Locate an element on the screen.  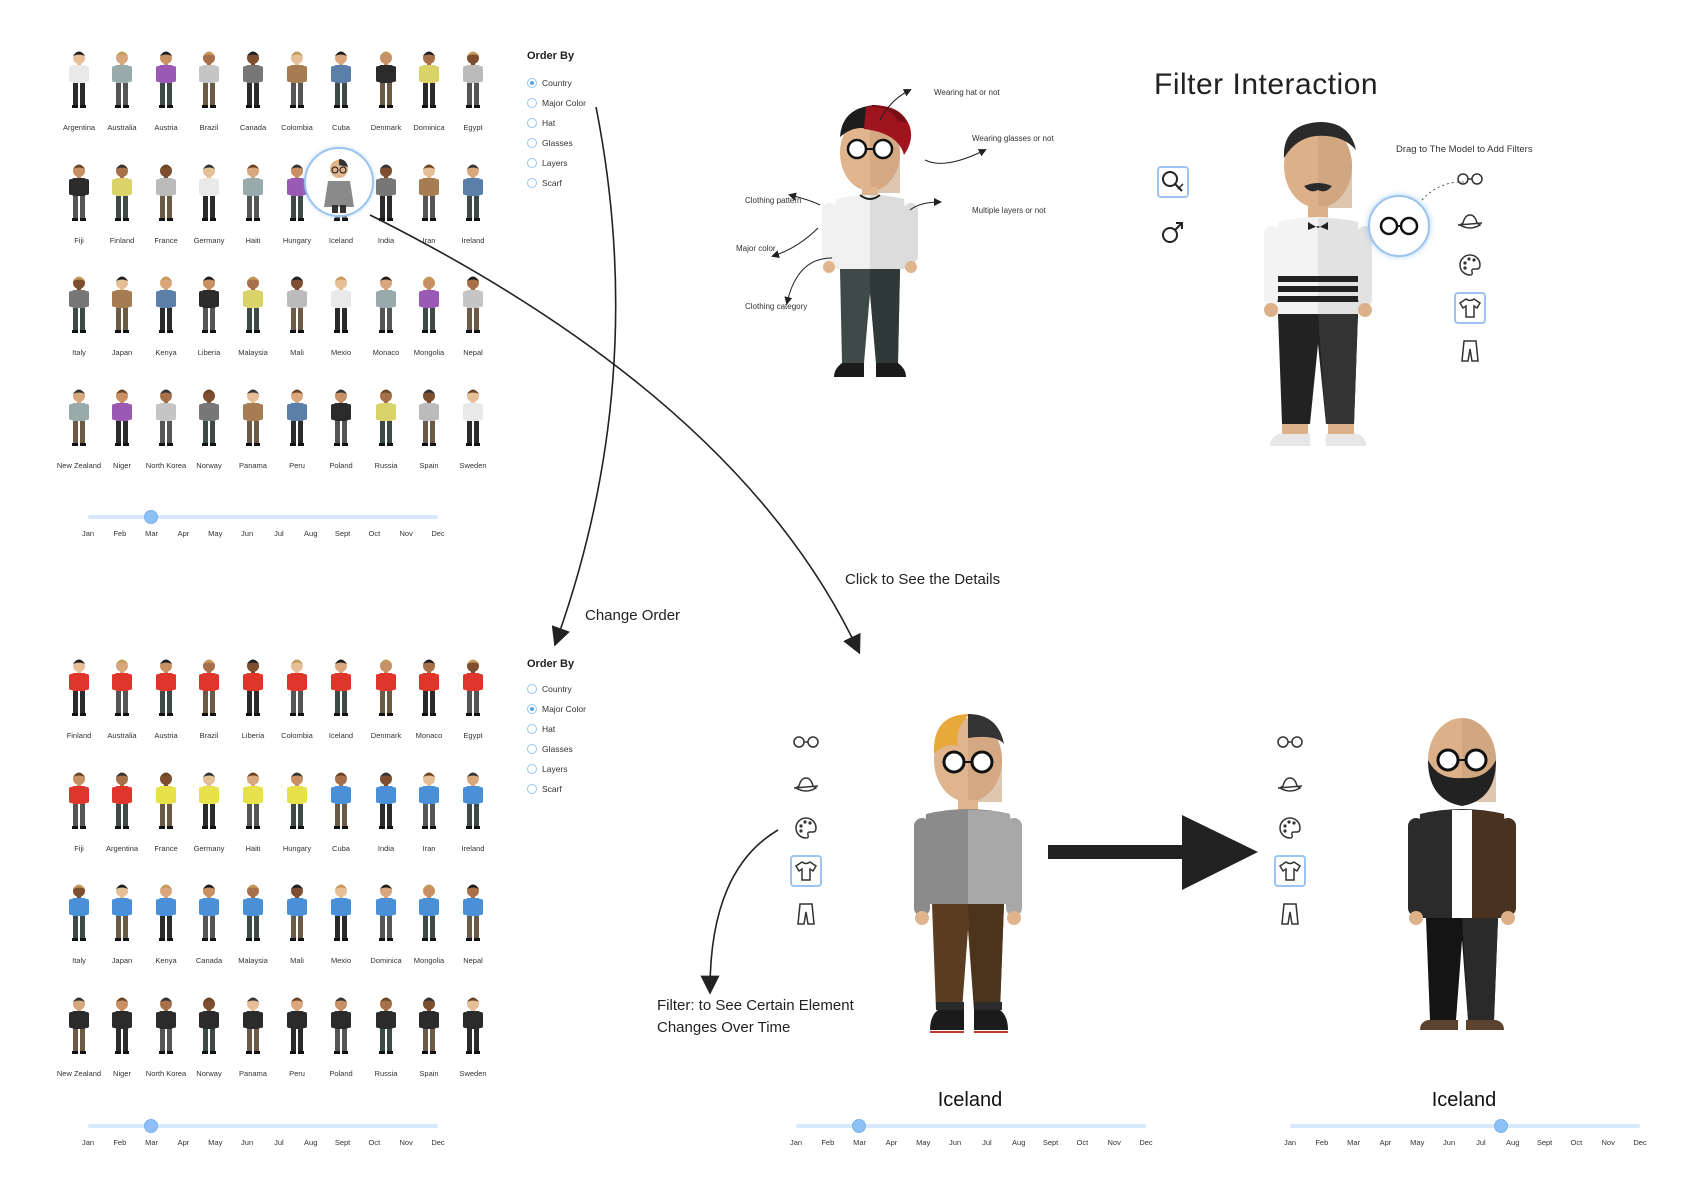
slider-thumb is located at coordinates (1501, 1126).